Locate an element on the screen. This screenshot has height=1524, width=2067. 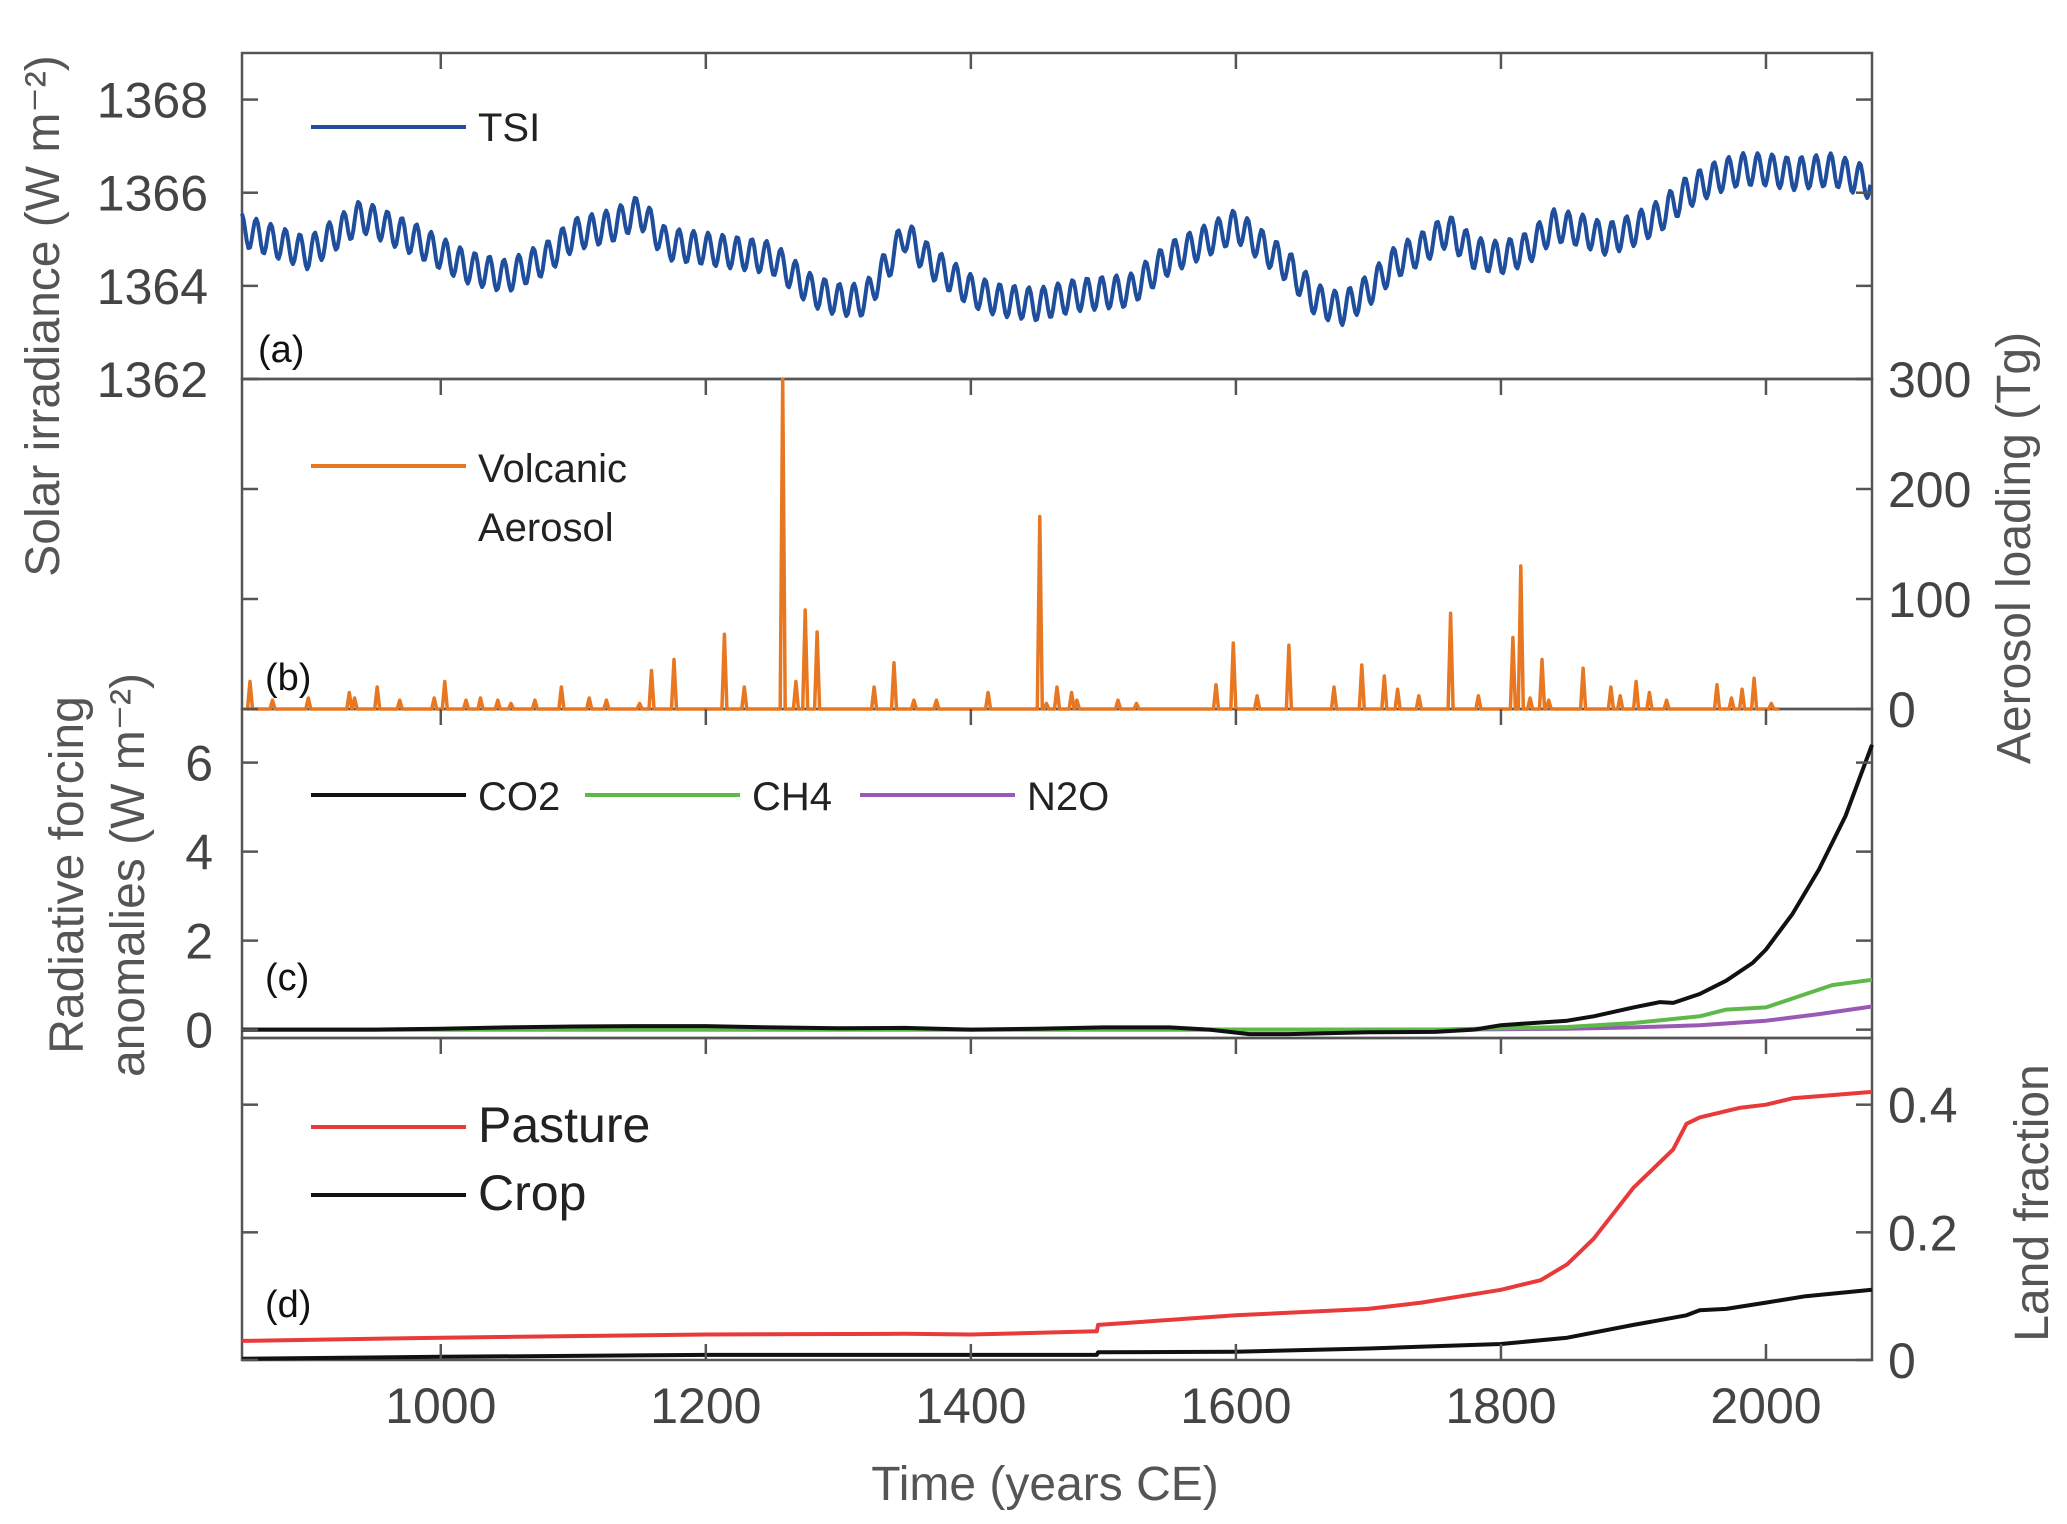
legend-label-volcanic-1: Volcanic is located at coordinates (552, 469).